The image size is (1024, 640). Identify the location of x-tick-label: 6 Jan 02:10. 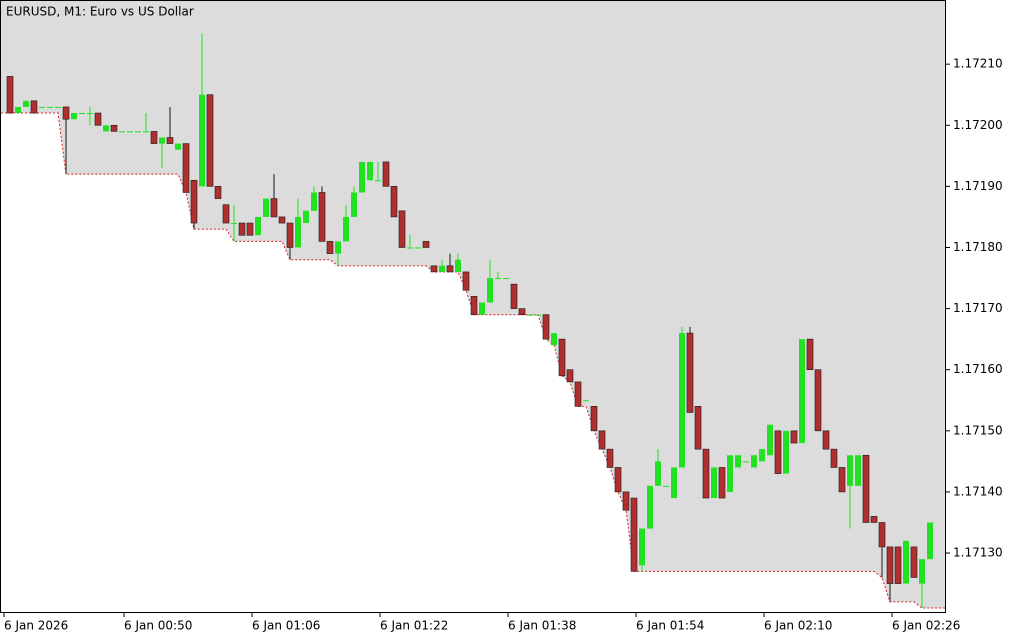
(798, 626).